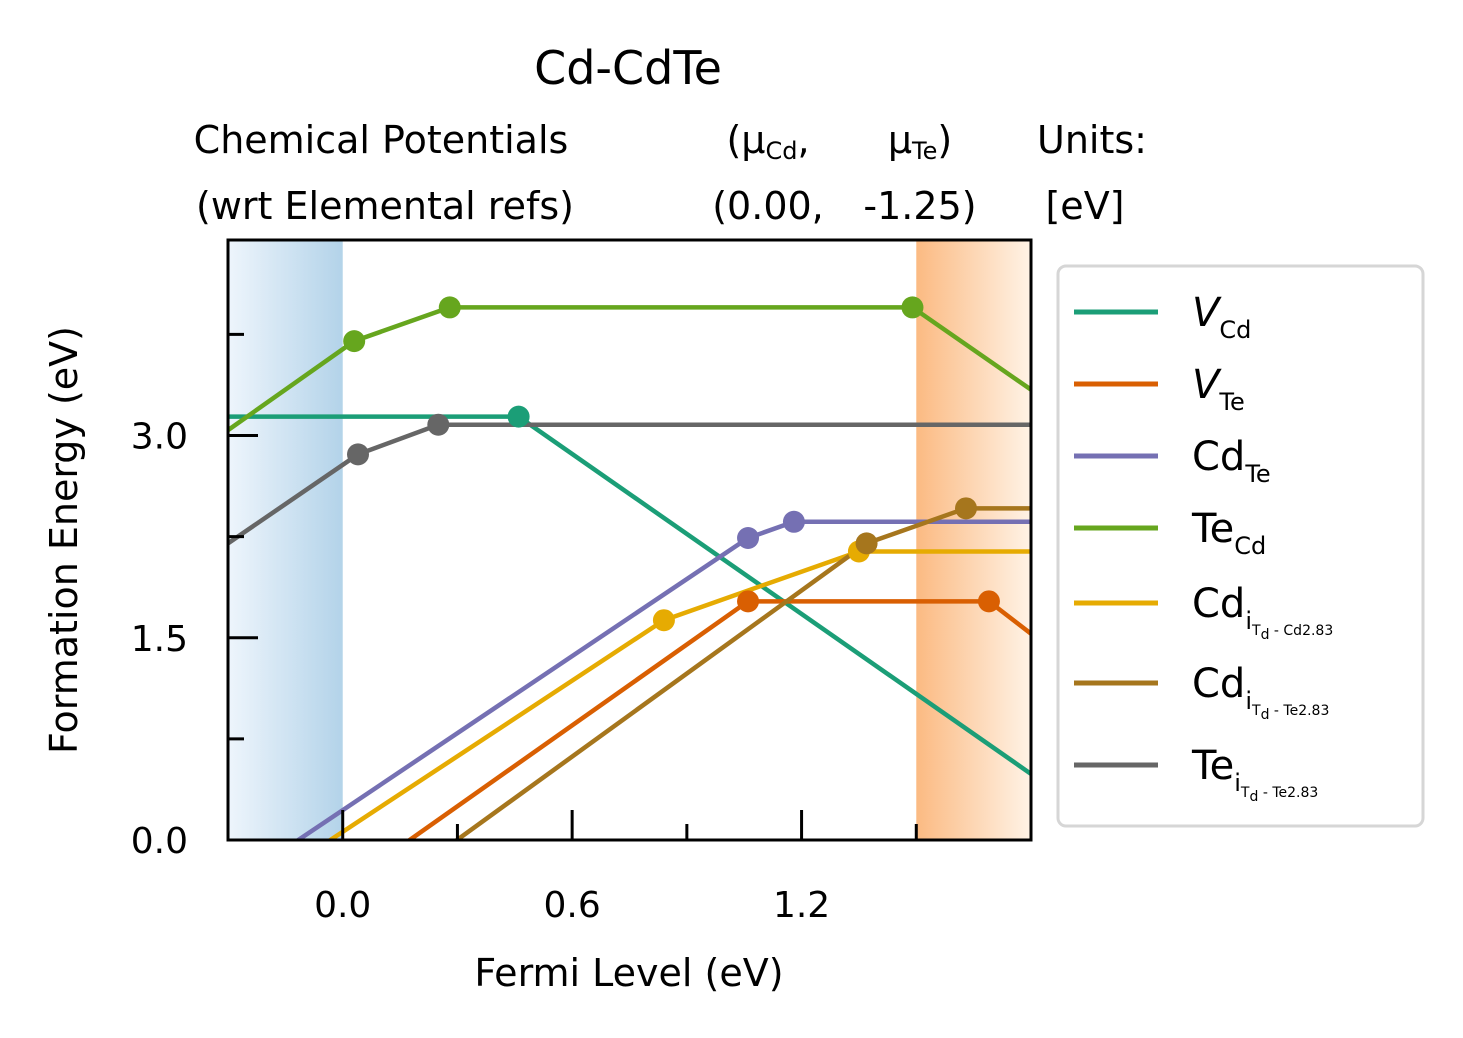  Describe the element at coordinates (159, 437) in the screenshot. I see `y-tick-label: 3.0` at that location.